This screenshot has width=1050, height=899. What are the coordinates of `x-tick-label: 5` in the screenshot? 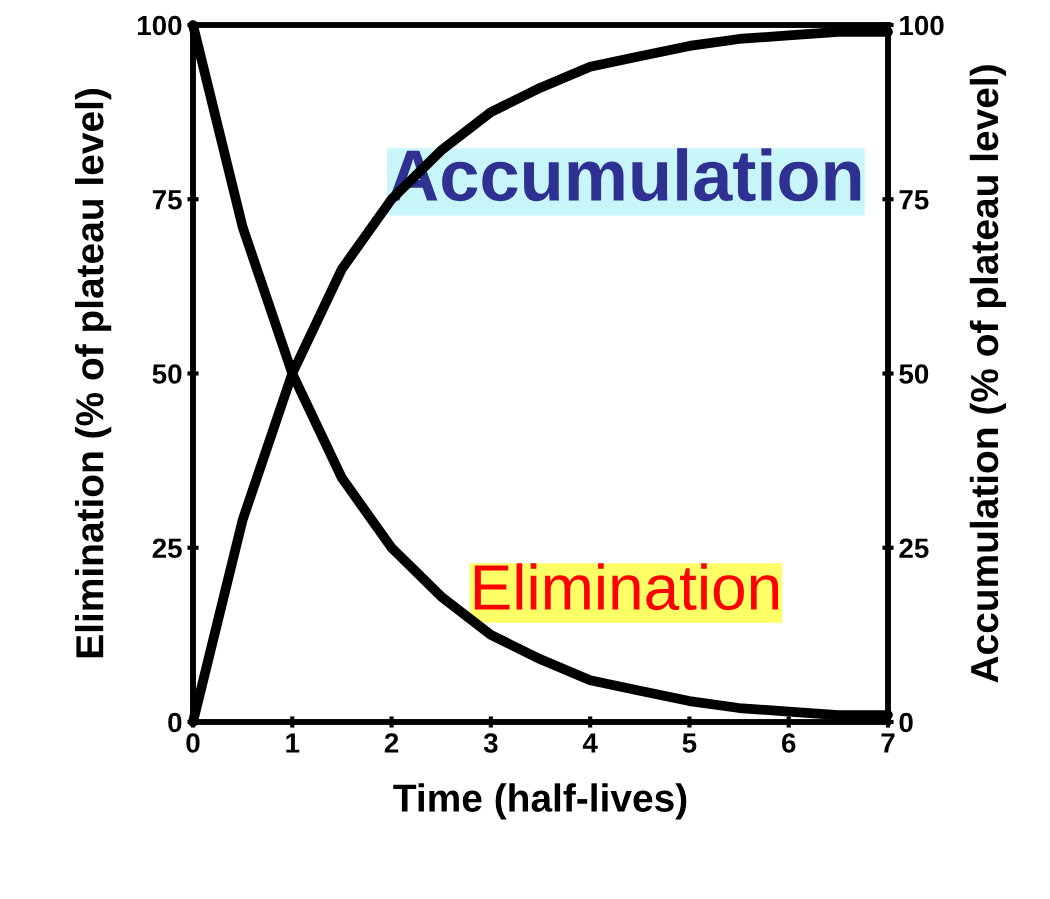 It's located at (689, 743).